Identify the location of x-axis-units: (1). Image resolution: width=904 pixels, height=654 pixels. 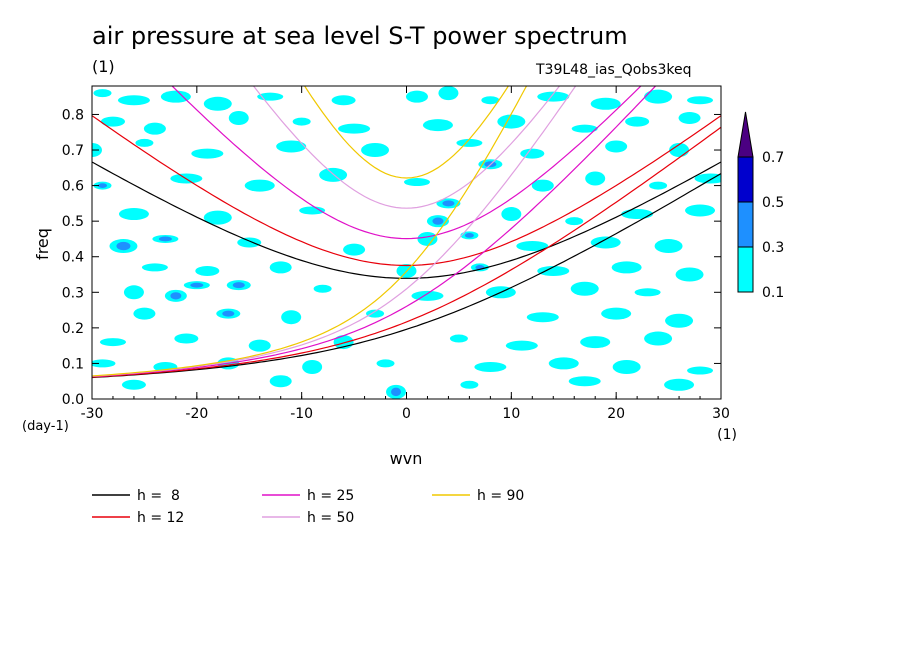
(727, 435).